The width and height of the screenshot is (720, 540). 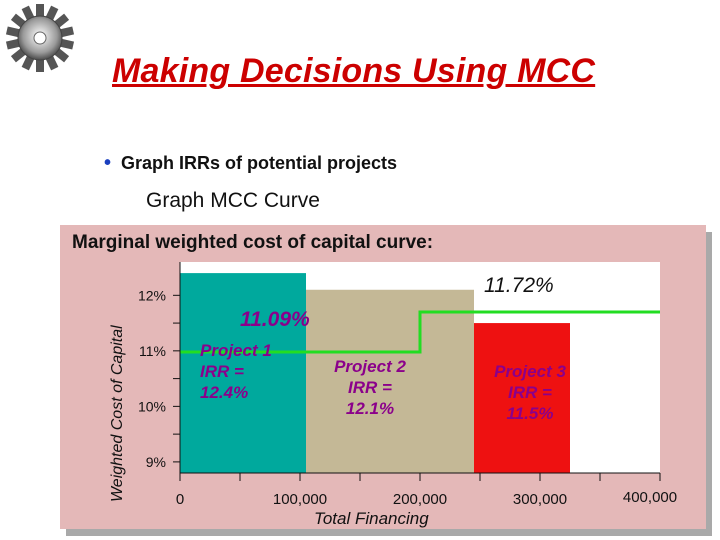 What do you see at coordinates (152, 406) in the screenshot?
I see `y-tick-label: 10%` at bounding box center [152, 406].